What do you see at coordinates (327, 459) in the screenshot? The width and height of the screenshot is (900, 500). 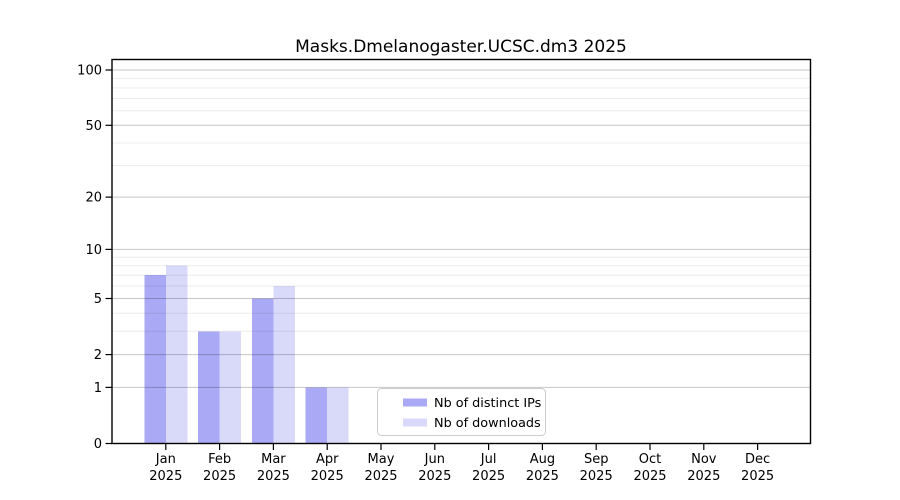 I see `x-tick-label-month: Apr` at bounding box center [327, 459].